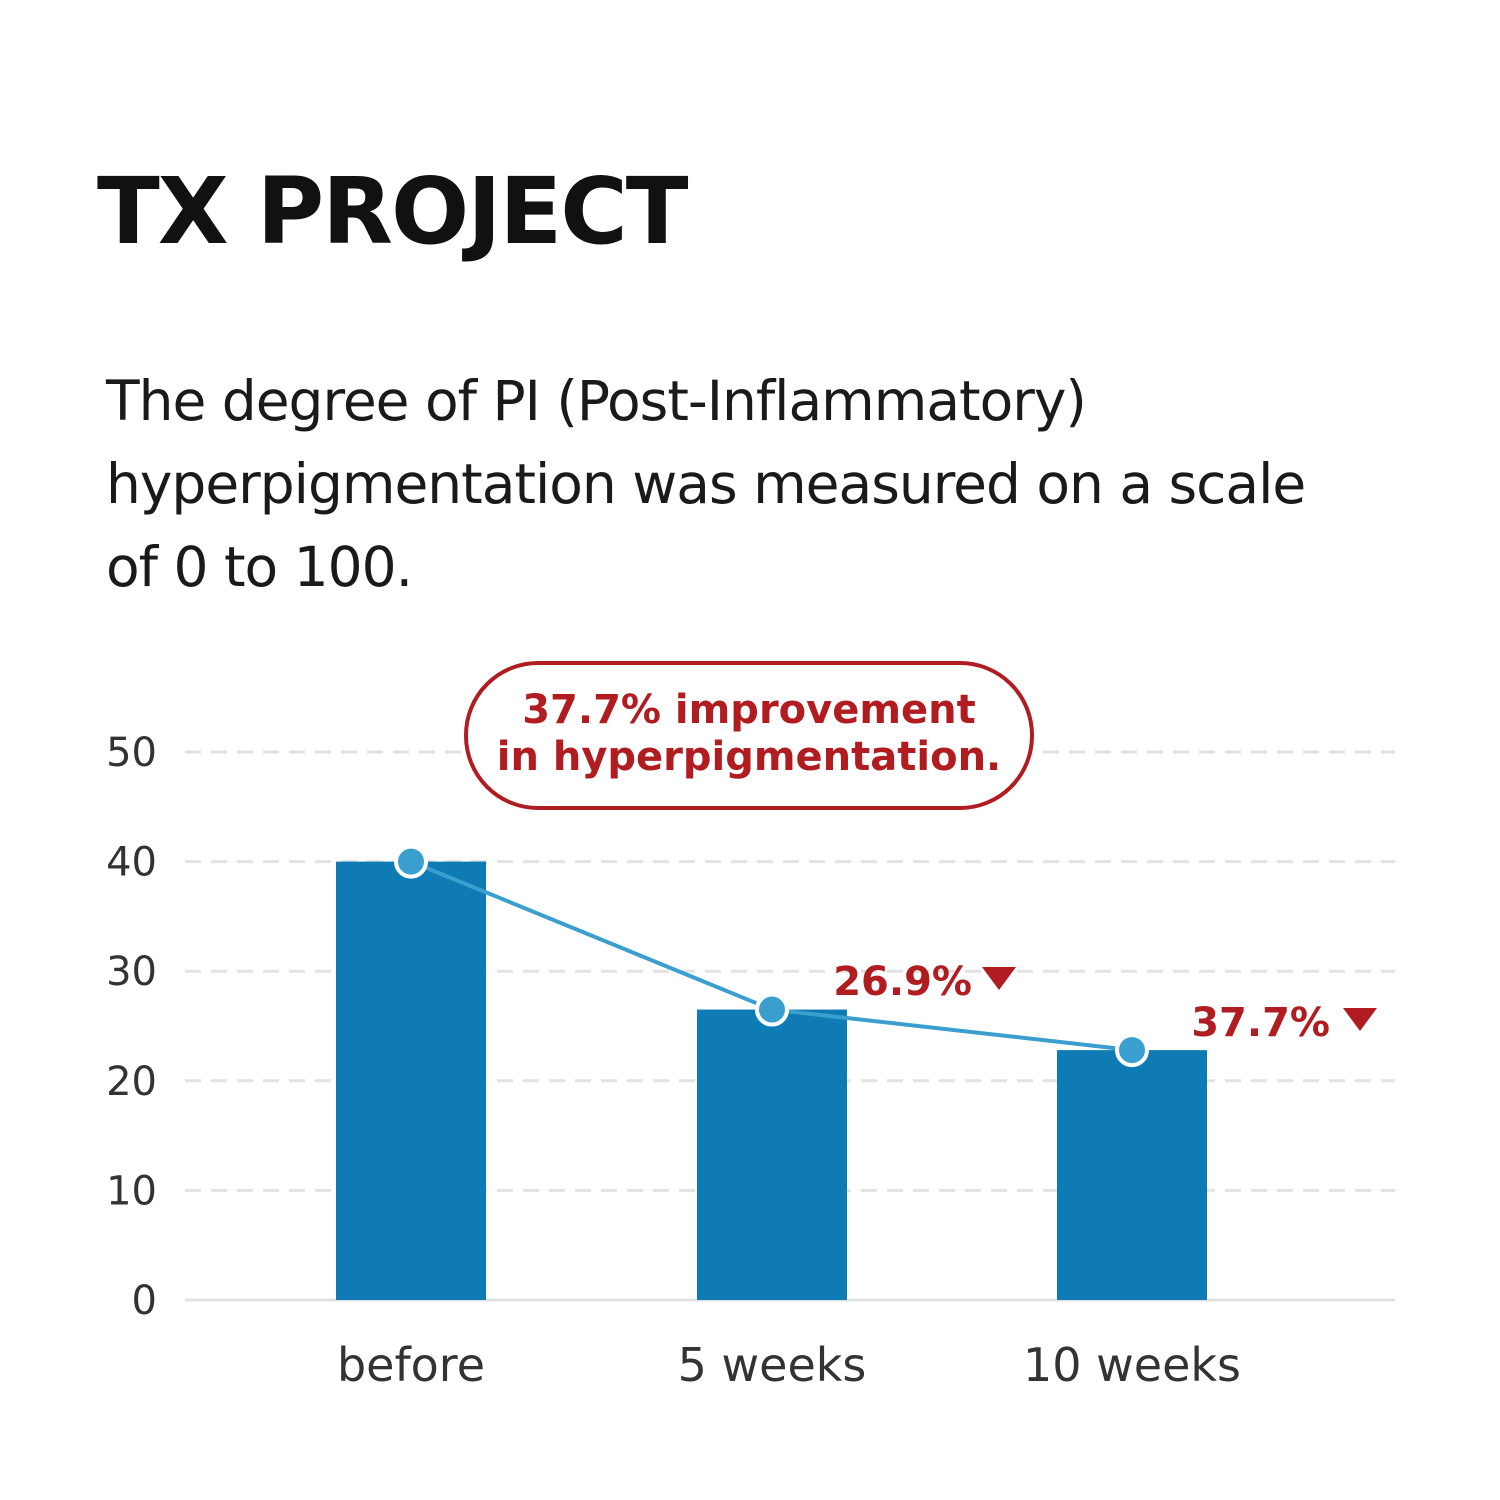 The height and width of the screenshot is (1500, 1500). I want to click on x-tick-label: 10 weeks, so click(1132, 1365).